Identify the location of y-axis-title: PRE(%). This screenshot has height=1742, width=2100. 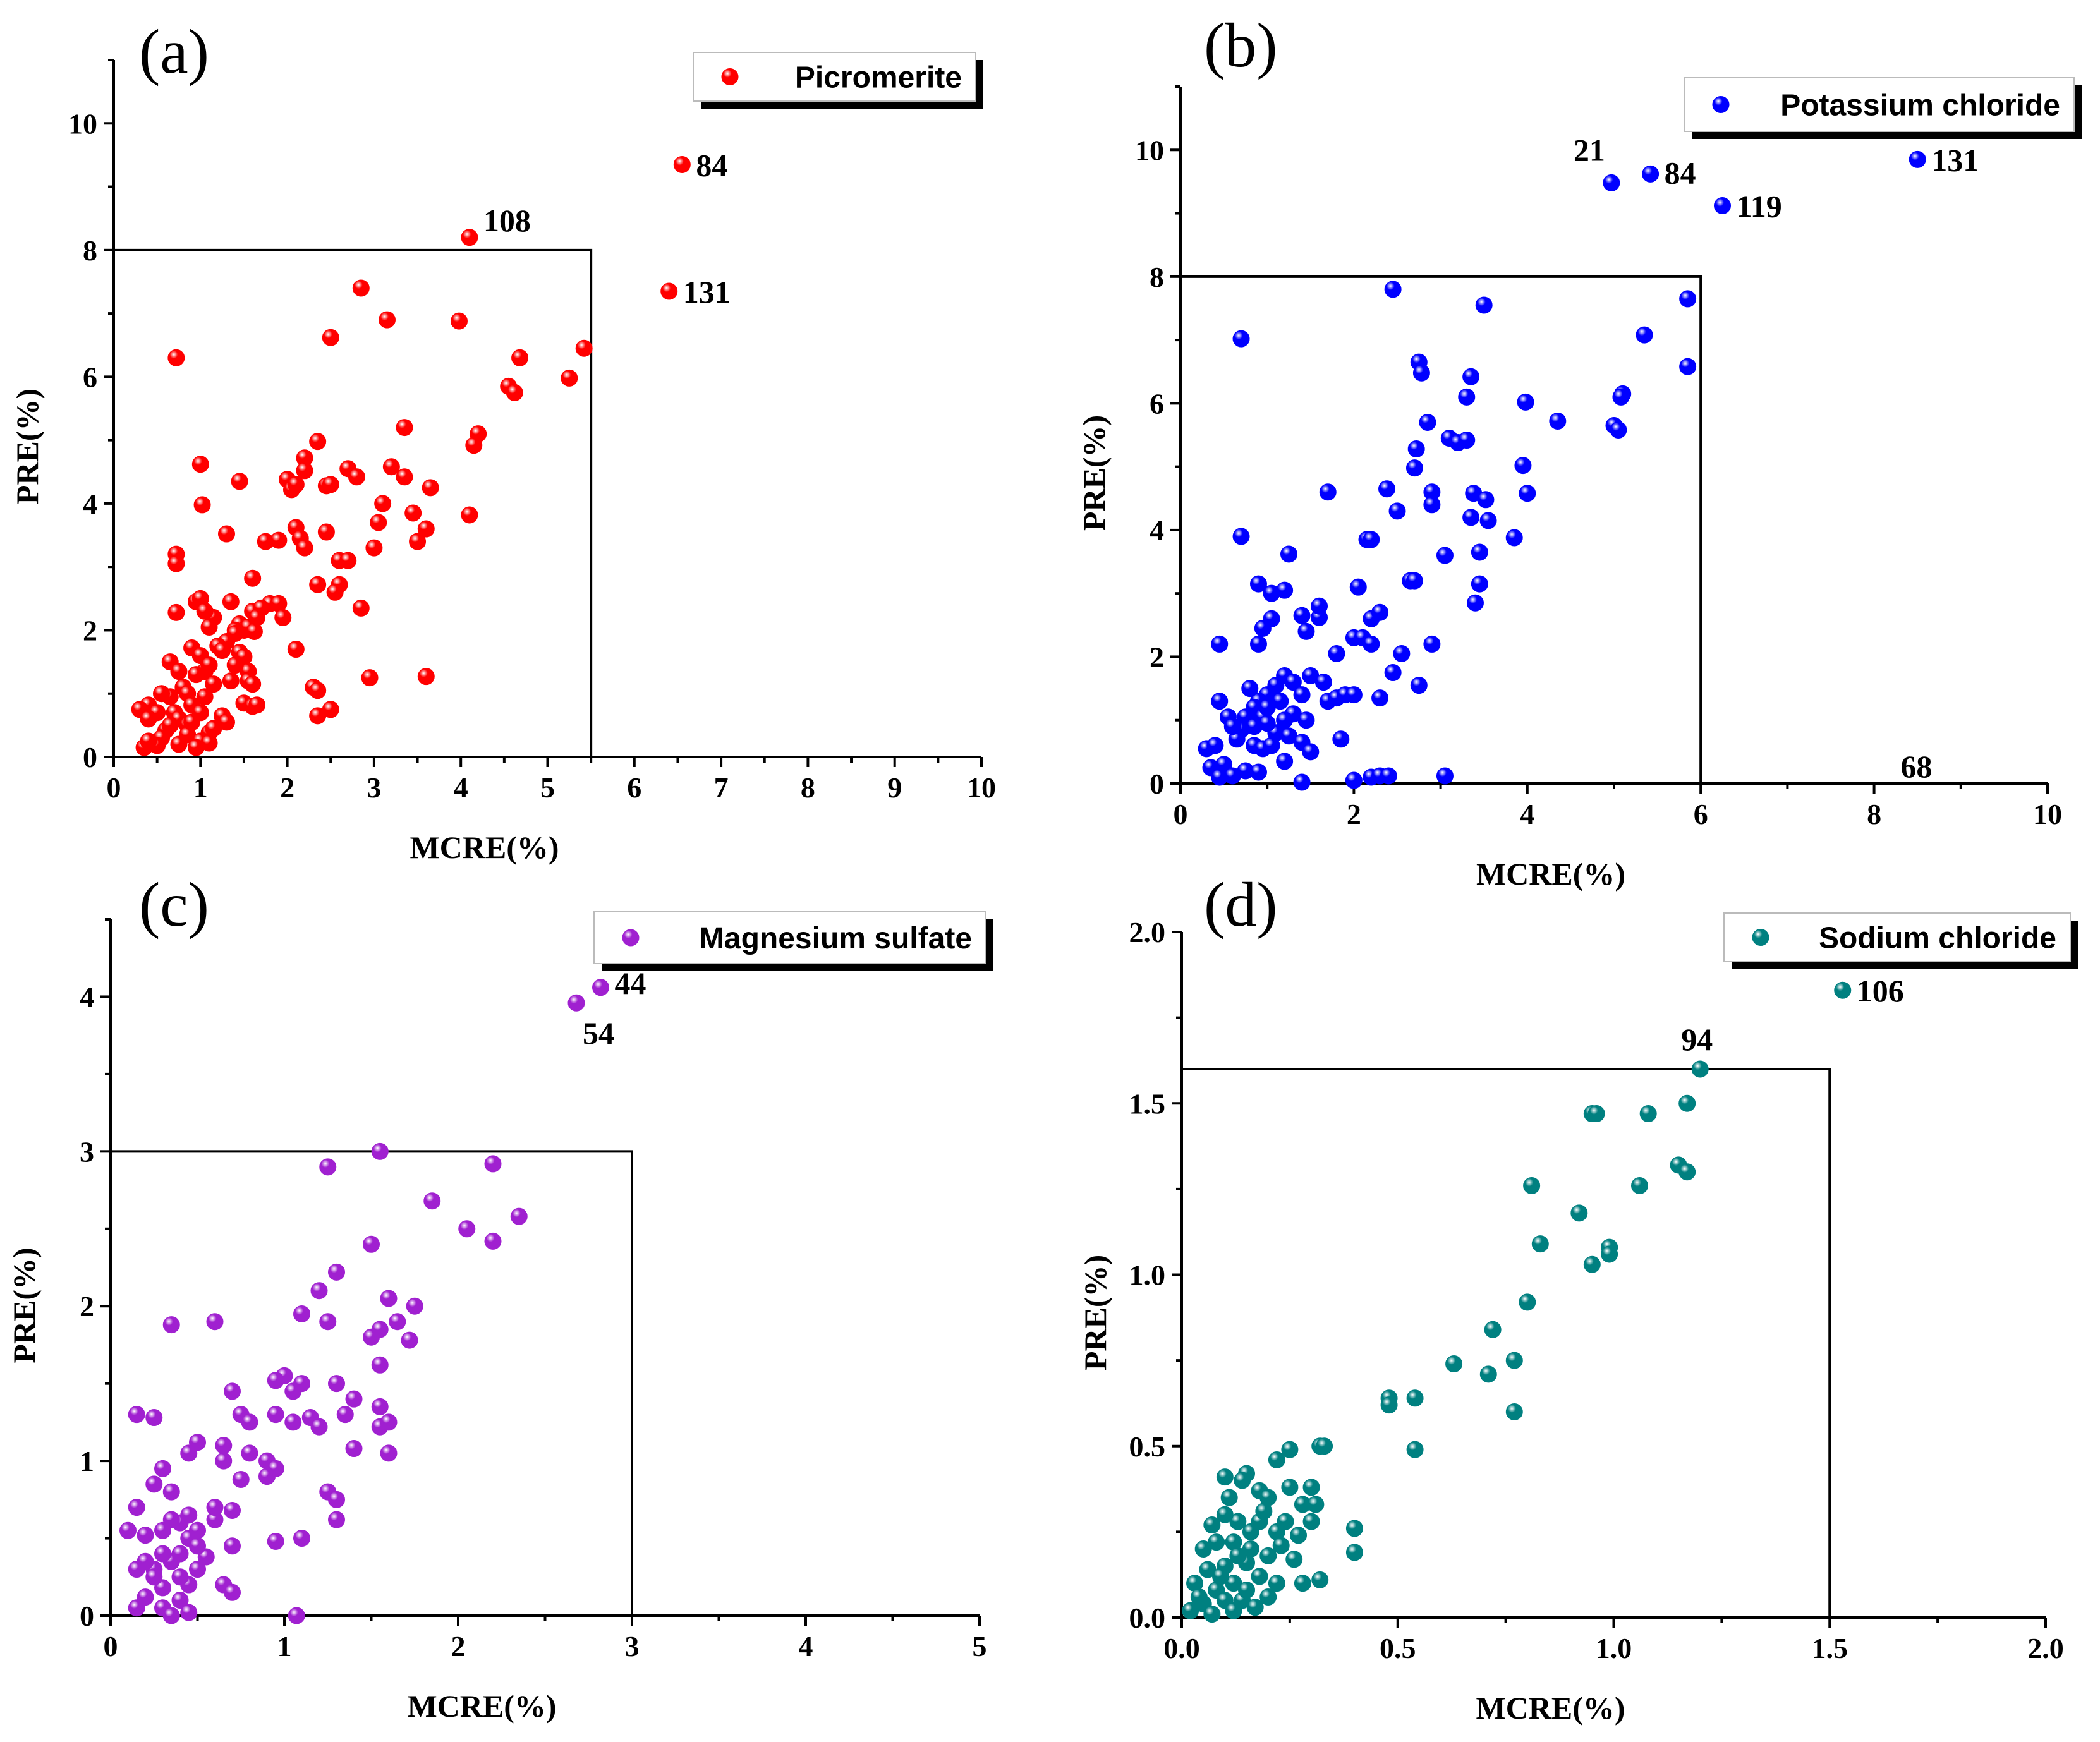
(1095, 1312).